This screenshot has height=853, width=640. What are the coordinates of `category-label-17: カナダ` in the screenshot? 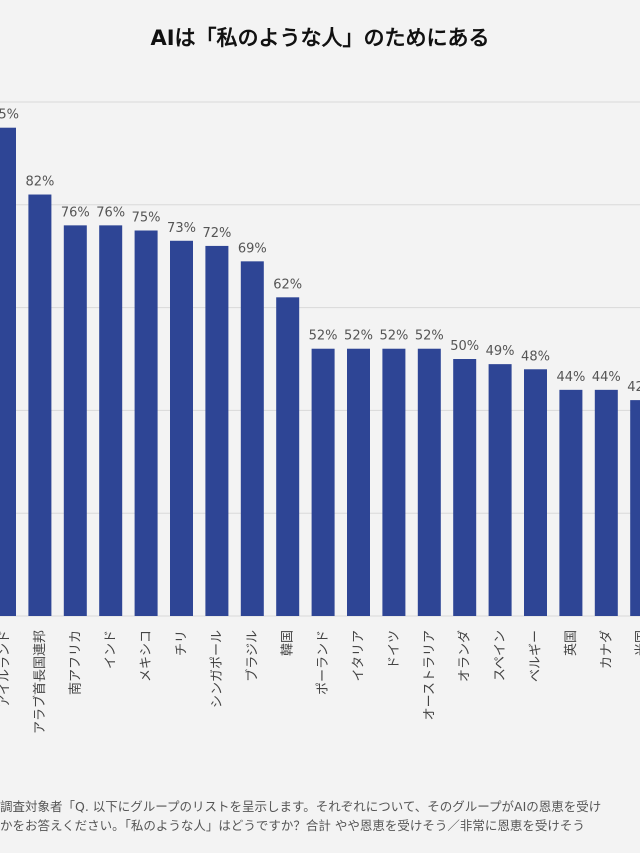 It's located at (606, 649).